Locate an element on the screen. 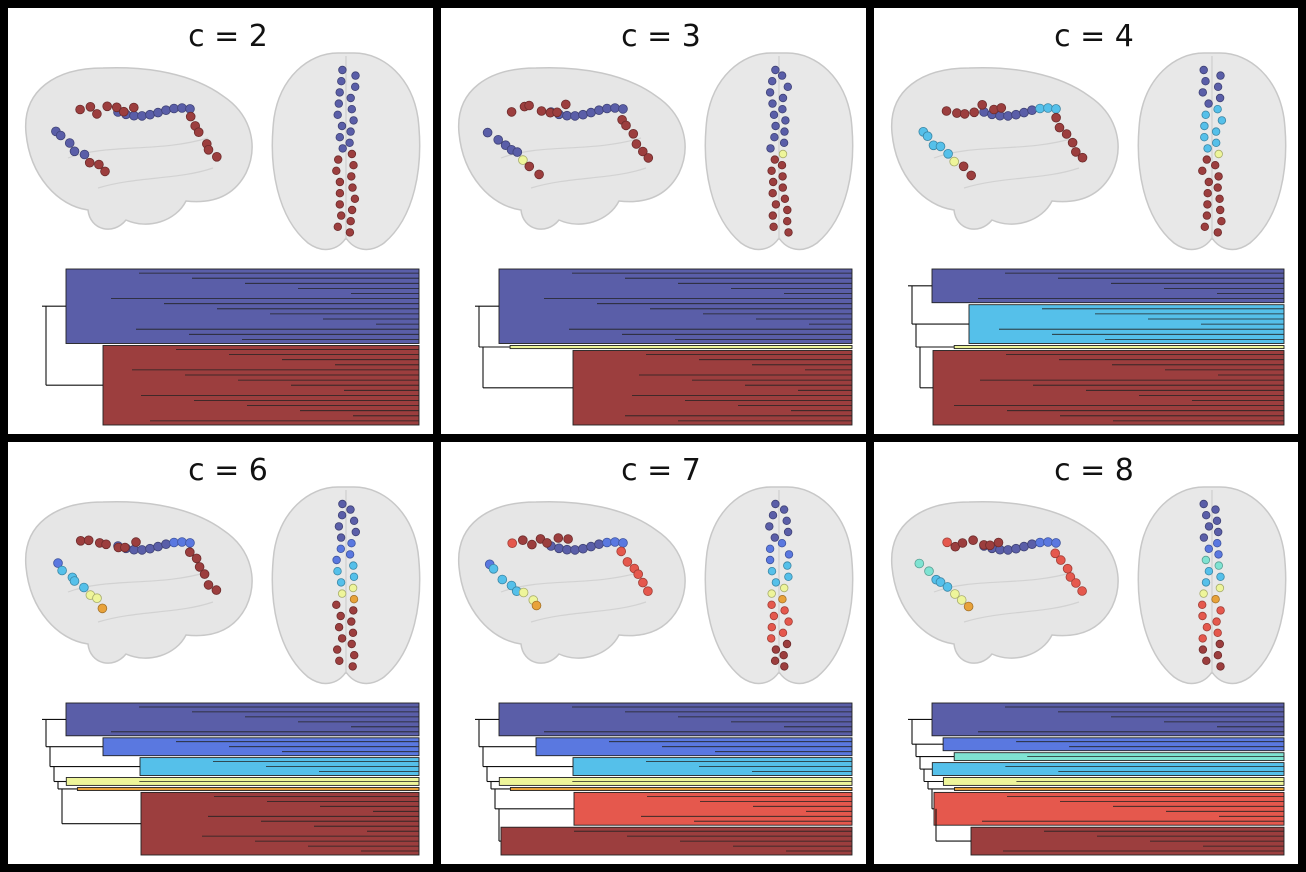 The width and height of the screenshot is (1306, 872). panel-graphic is located at coordinates (223, 671).